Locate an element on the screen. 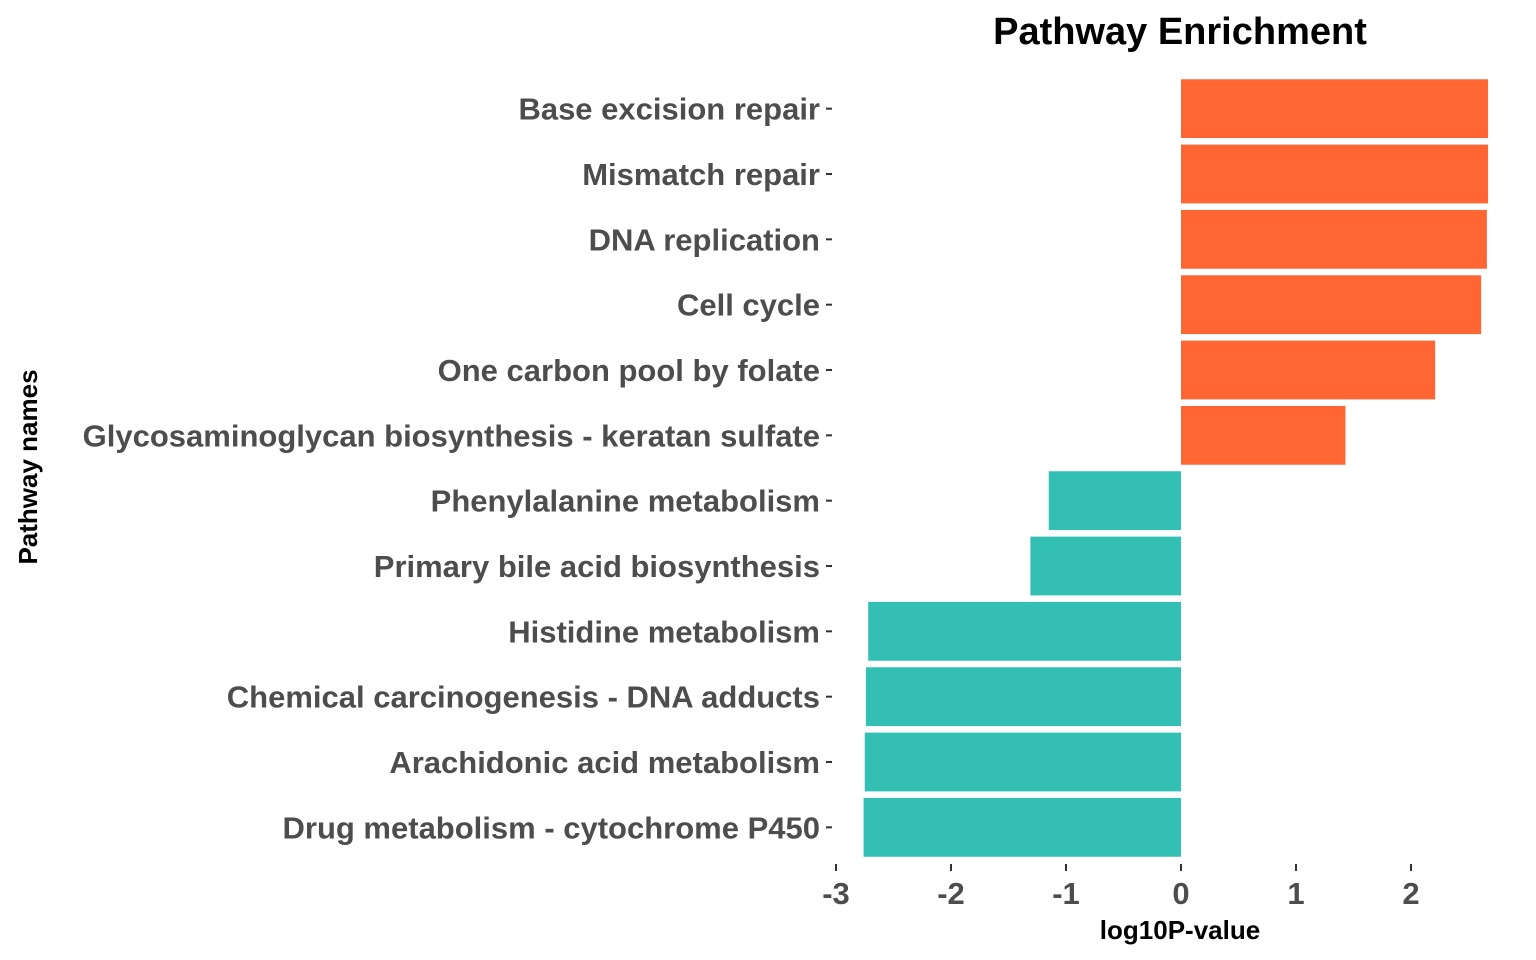 Image resolution: width=1536 pixels, height=960 pixels. x-tick-label: -2 is located at coordinates (951, 893).